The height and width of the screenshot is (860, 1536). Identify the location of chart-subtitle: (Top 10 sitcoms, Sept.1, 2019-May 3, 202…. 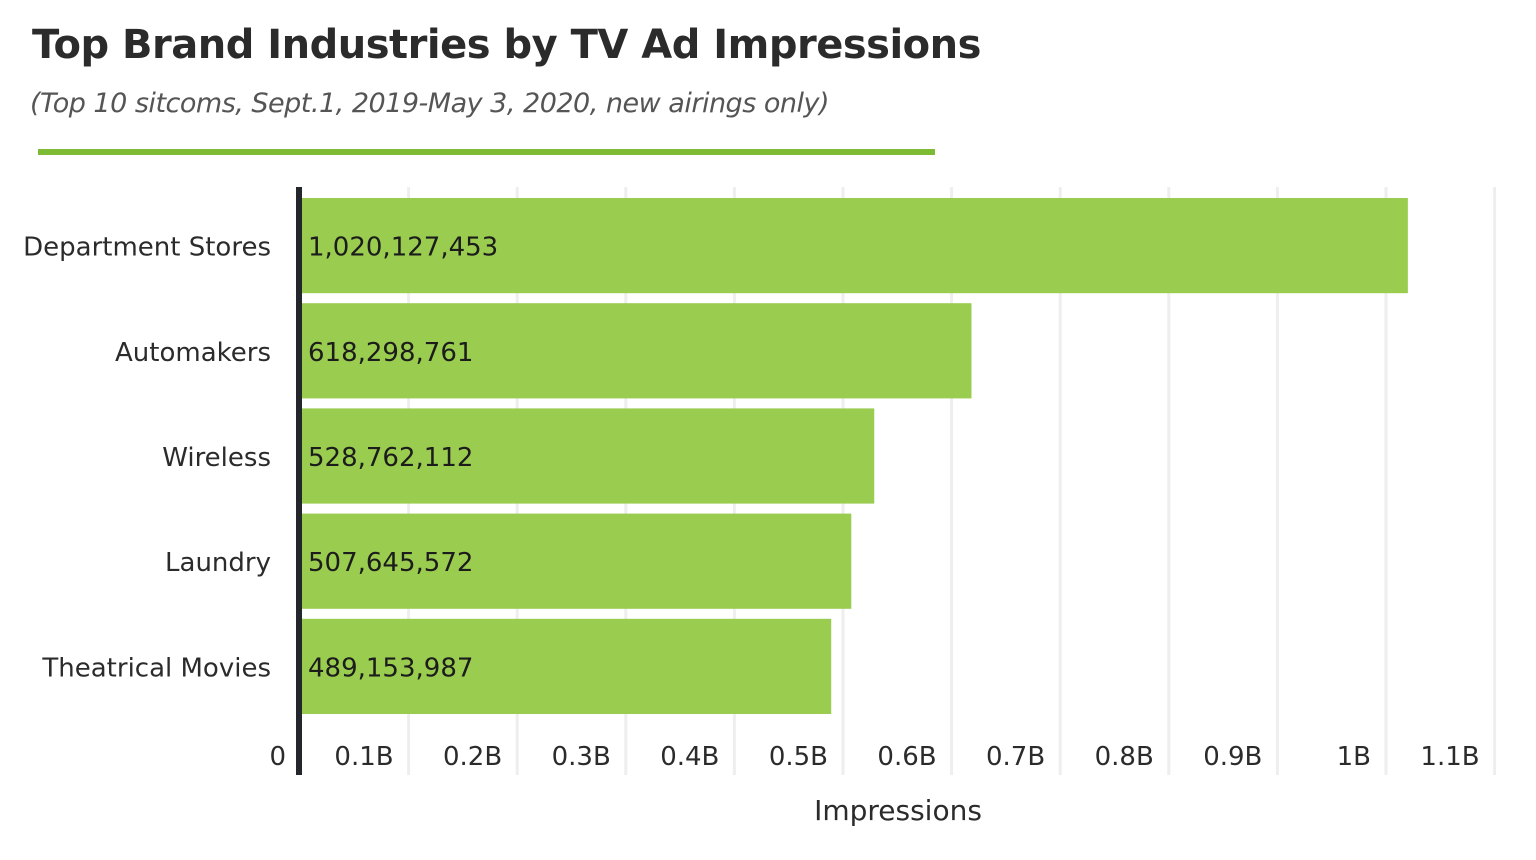
(429, 103).